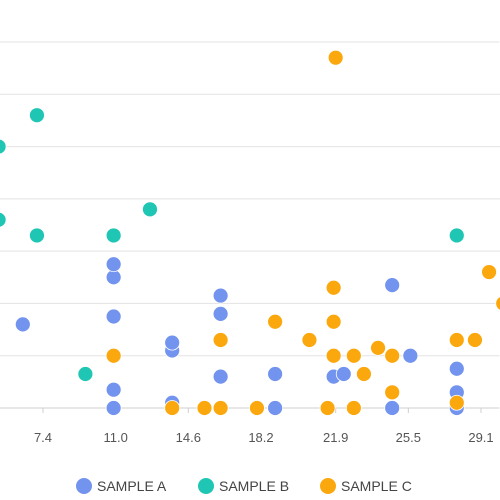  Describe the element at coordinates (264, 426) in the screenshot. I see `x-axis: 7.4 11.0 14.6 18.2 21.9 25.5 29.1` at that location.